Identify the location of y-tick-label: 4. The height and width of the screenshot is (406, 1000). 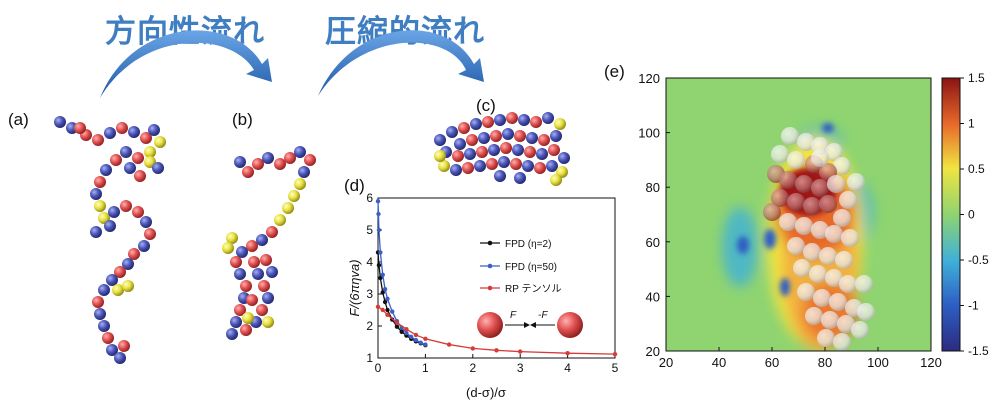
(369, 262).